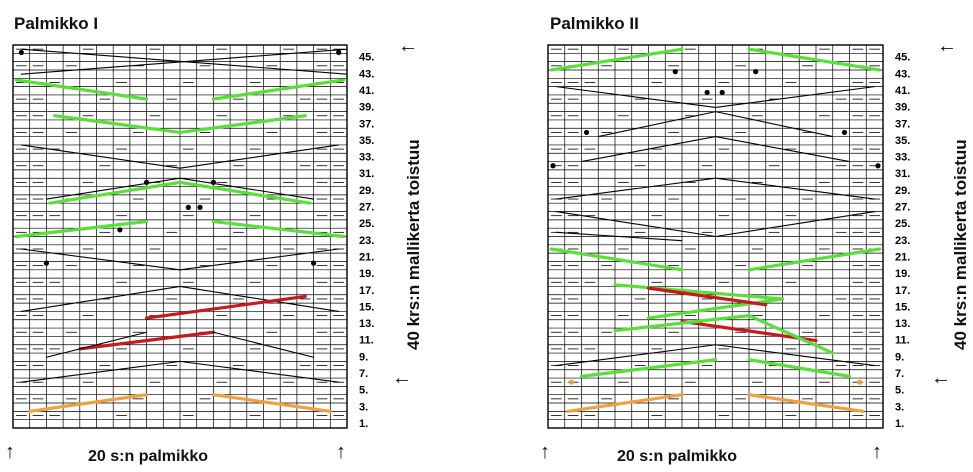 The height and width of the screenshot is (472, 973). Describe the element at coordinates (366, 158) in the screenshot. I see `chart-1-row-label: 33.` at that location.